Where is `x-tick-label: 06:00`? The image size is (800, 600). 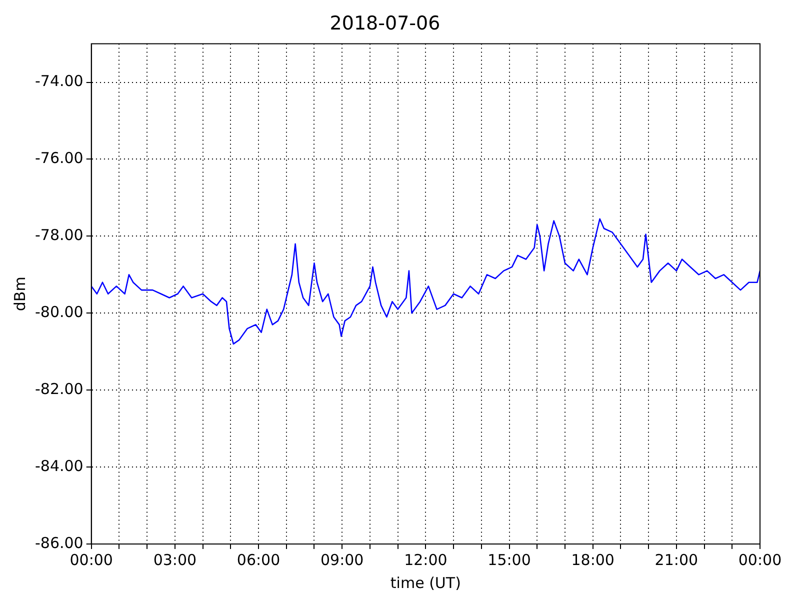
x-tick-label: 06:00 is located at coordinates (258, 559).